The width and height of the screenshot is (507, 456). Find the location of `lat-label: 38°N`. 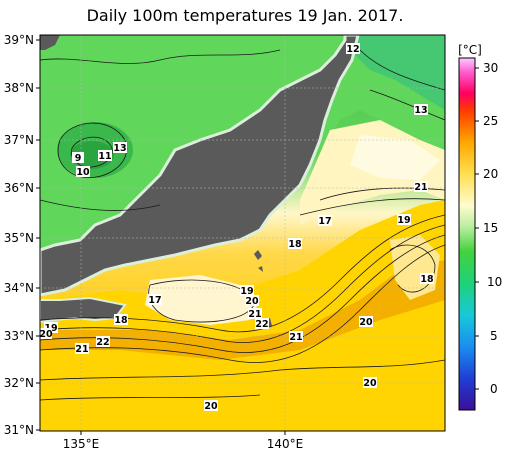

lat-label: 38°N is located at coordinates (19, 88).